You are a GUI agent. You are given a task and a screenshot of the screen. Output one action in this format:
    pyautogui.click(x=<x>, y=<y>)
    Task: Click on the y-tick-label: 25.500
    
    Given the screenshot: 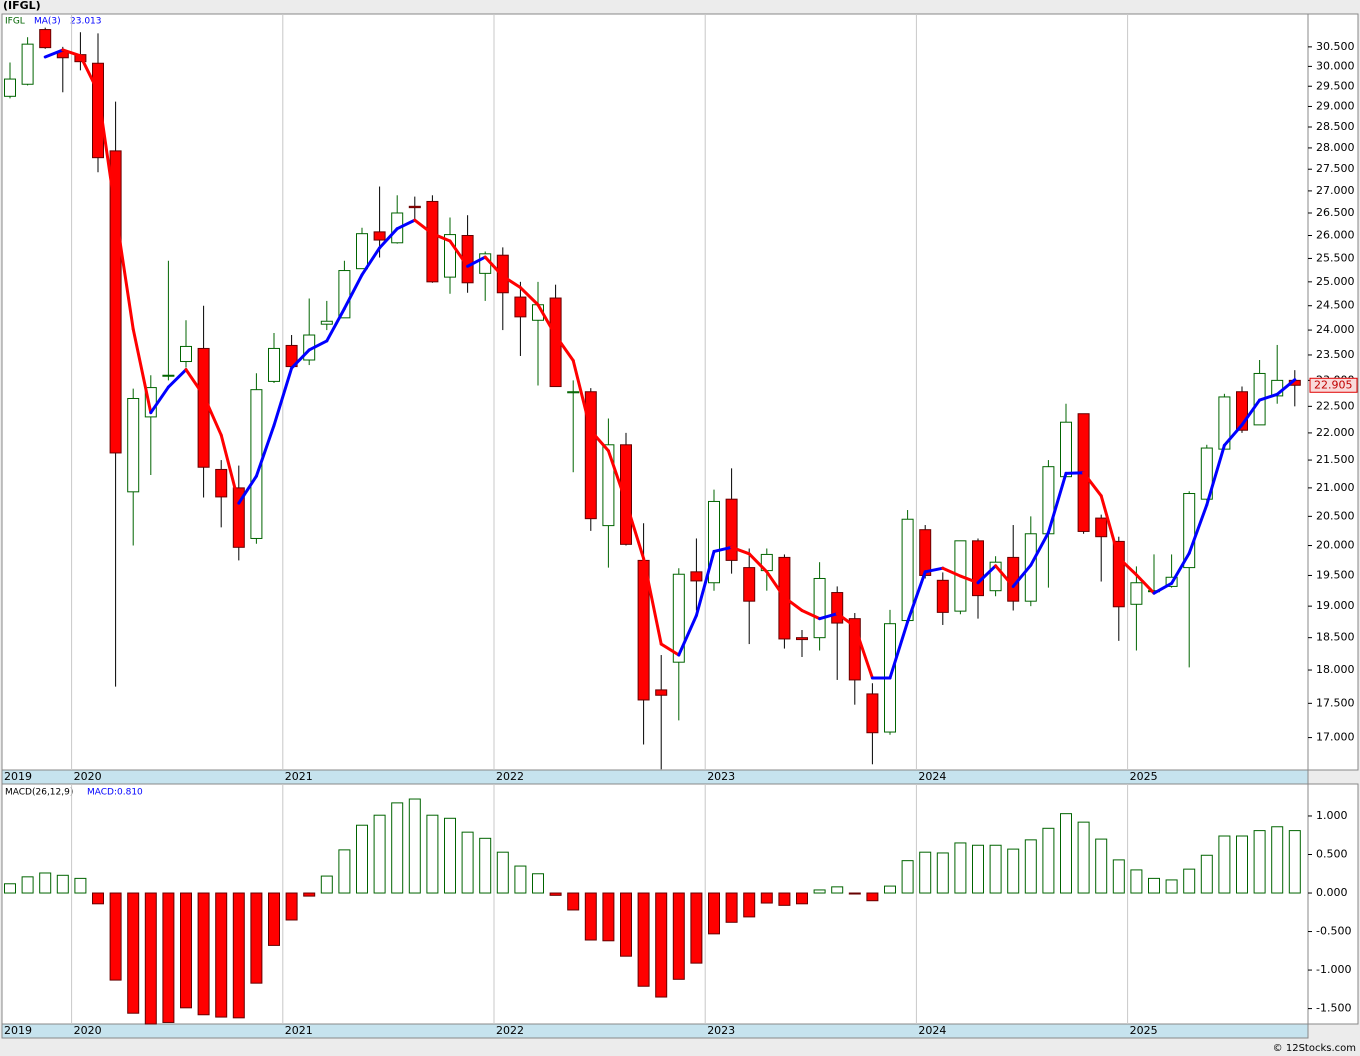 What is the action you would take?
    pyautogui.click(x=1335, y=257)
    